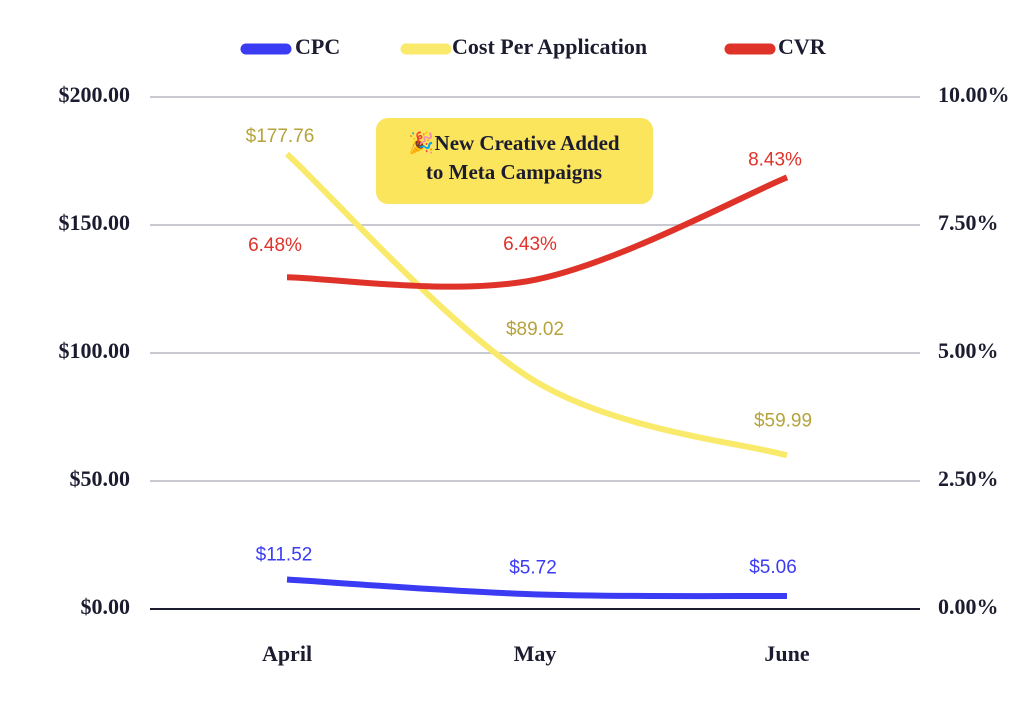  Describe the element at coordinates (95, 222) in the screenshot. I see `y-tick-label: $150.00` at that location.